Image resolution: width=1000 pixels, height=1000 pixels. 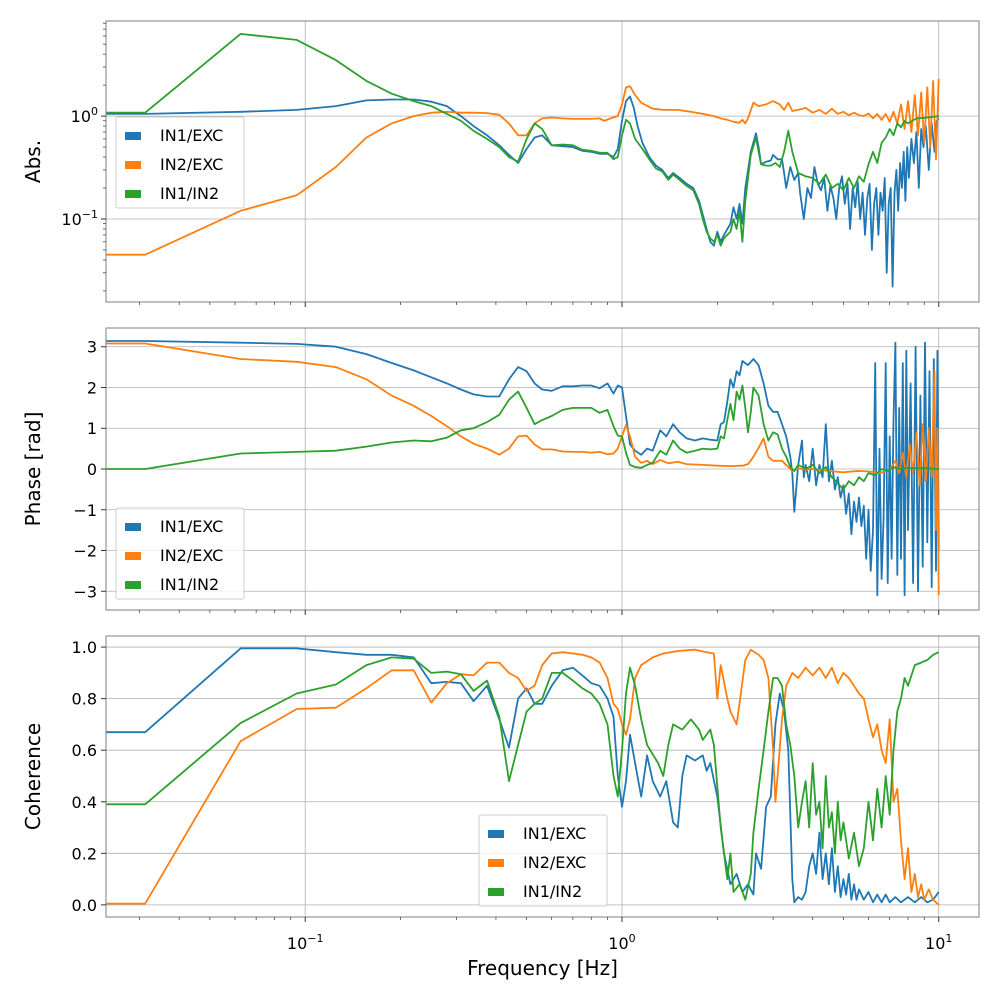 I want to click on y-axis-label: Phase [rad], so click(x=33, y=469).